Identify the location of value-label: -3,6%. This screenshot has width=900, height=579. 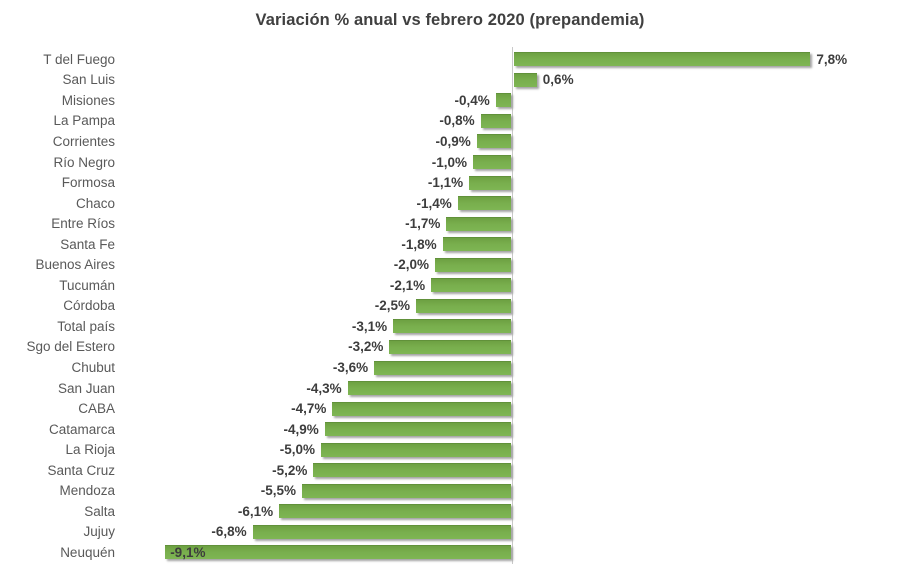
(350, 368).